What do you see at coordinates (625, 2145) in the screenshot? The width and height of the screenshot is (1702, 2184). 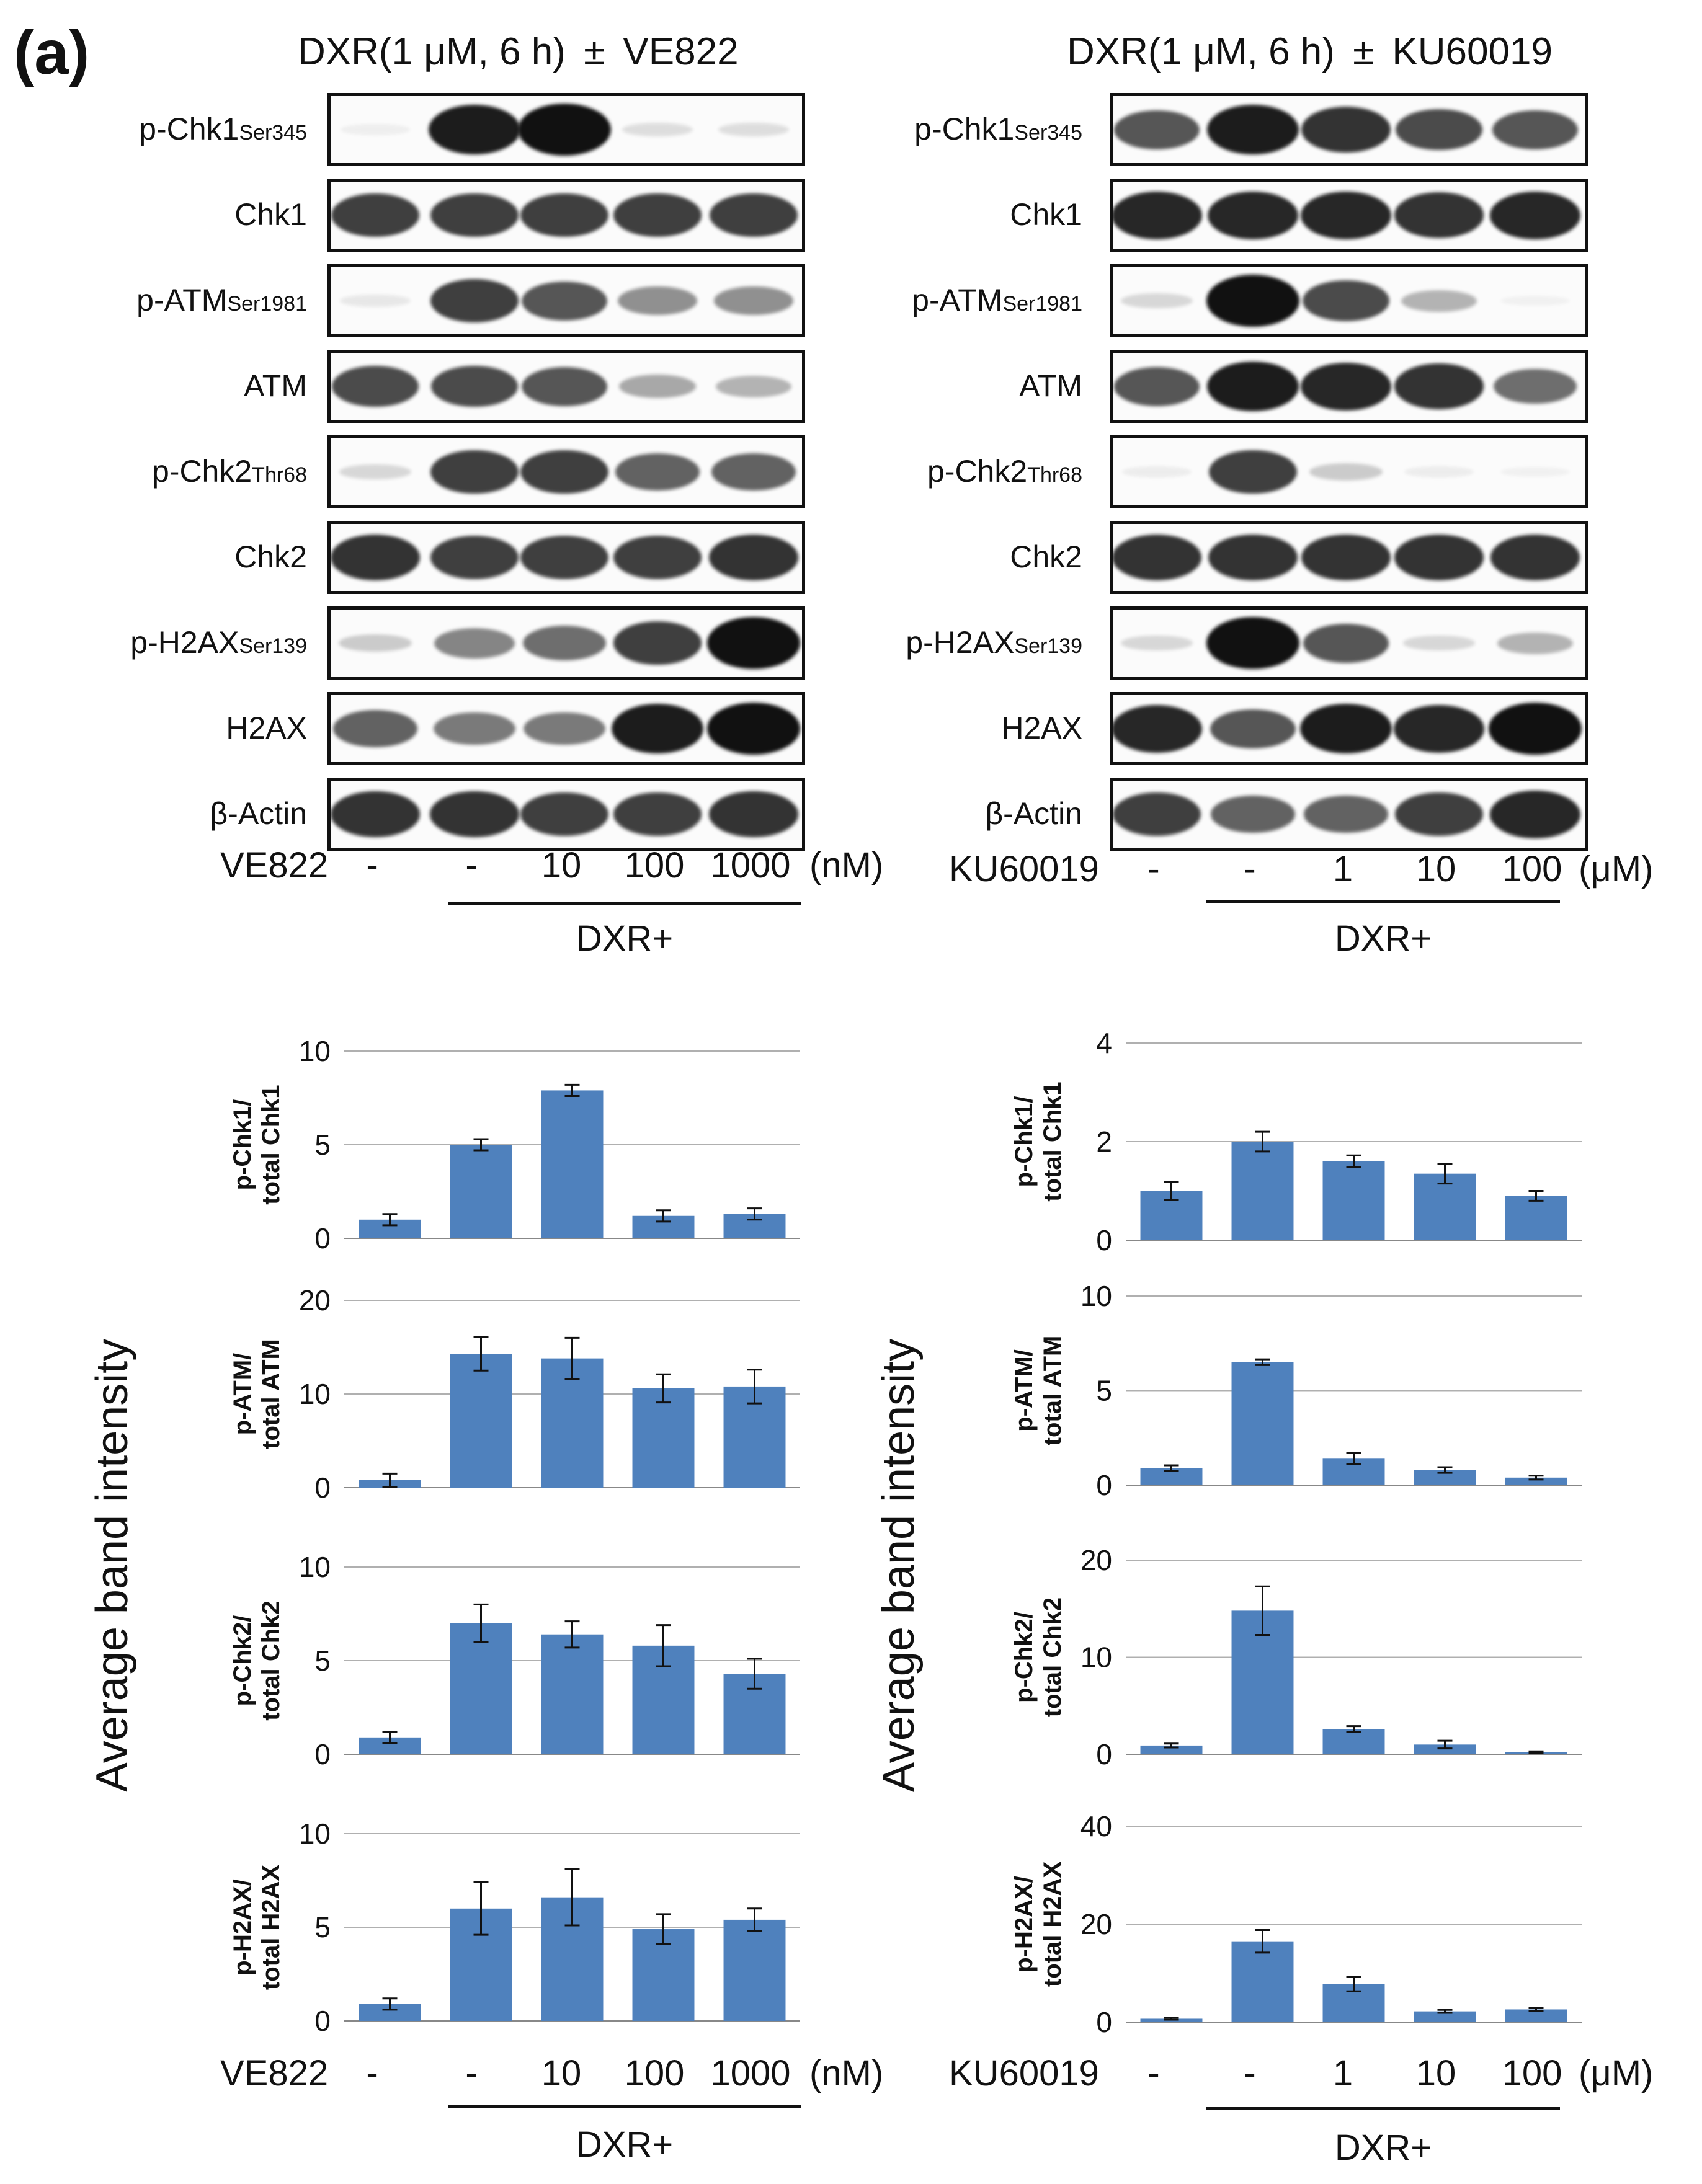 I see `dxr-label: DXR+` at bounding box center [625, 2145].